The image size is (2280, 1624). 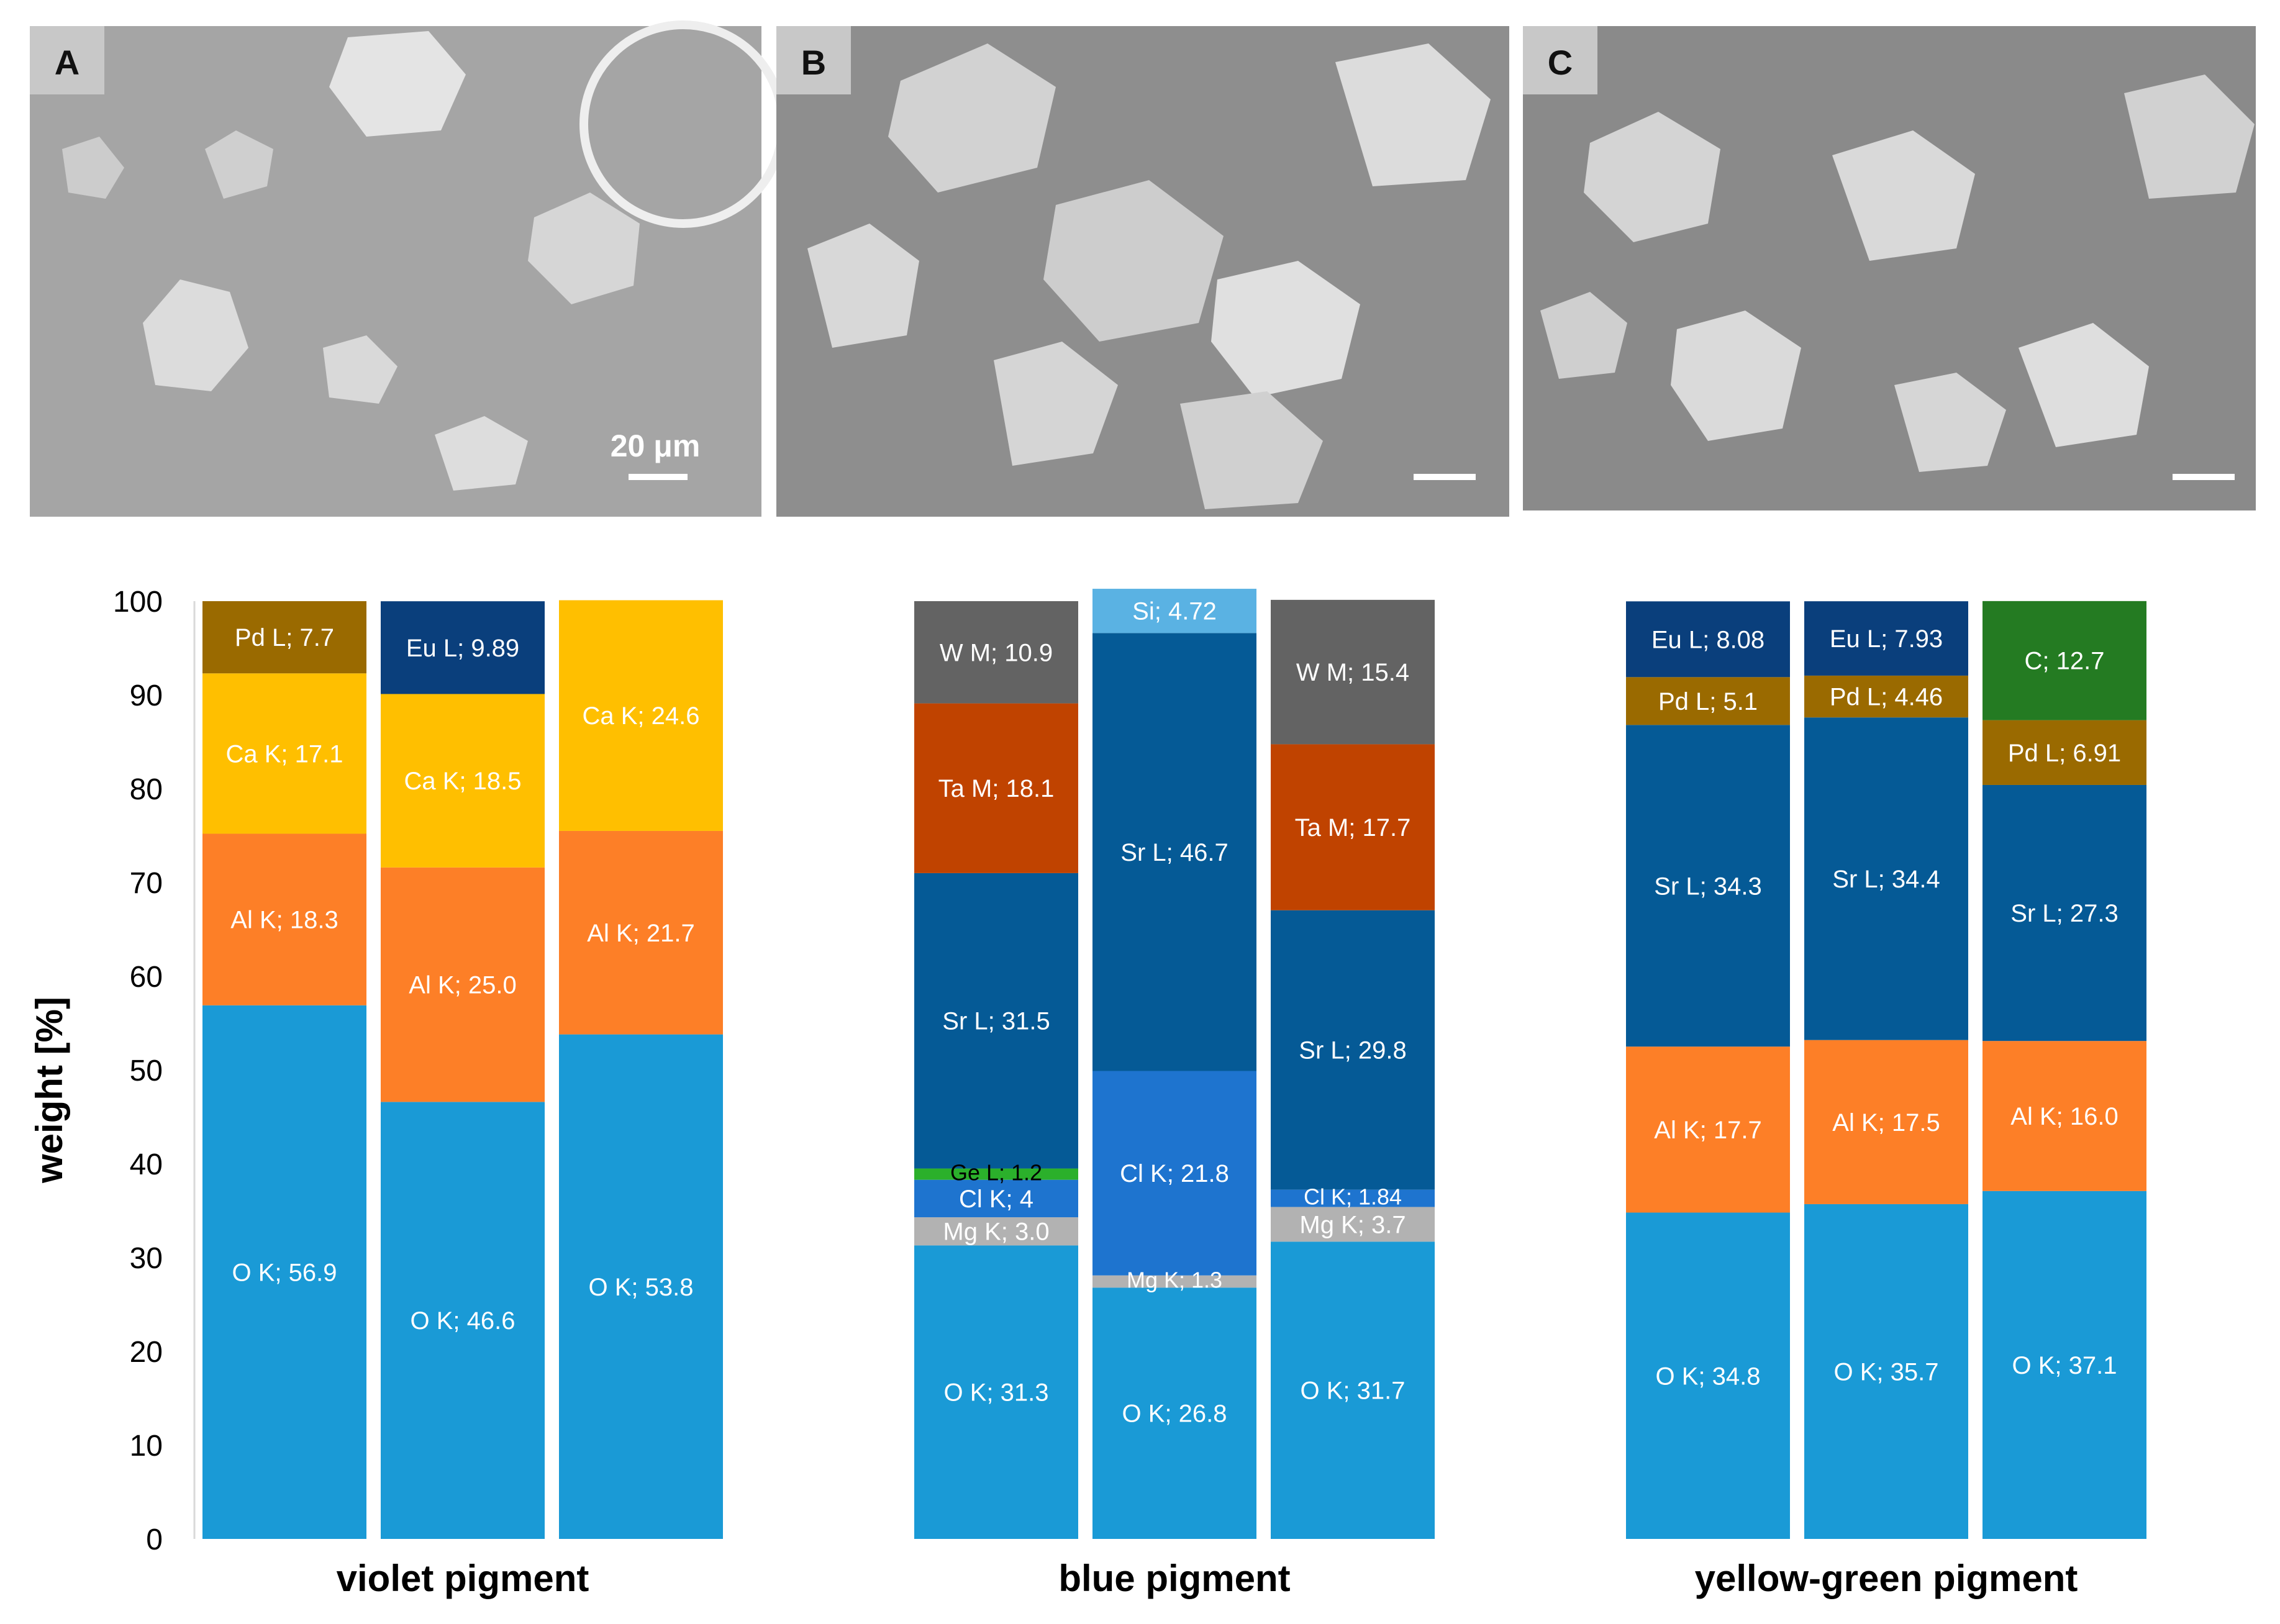 I want to click on data-label: Mg K; 3.7, so click(x=1353, y=1224).